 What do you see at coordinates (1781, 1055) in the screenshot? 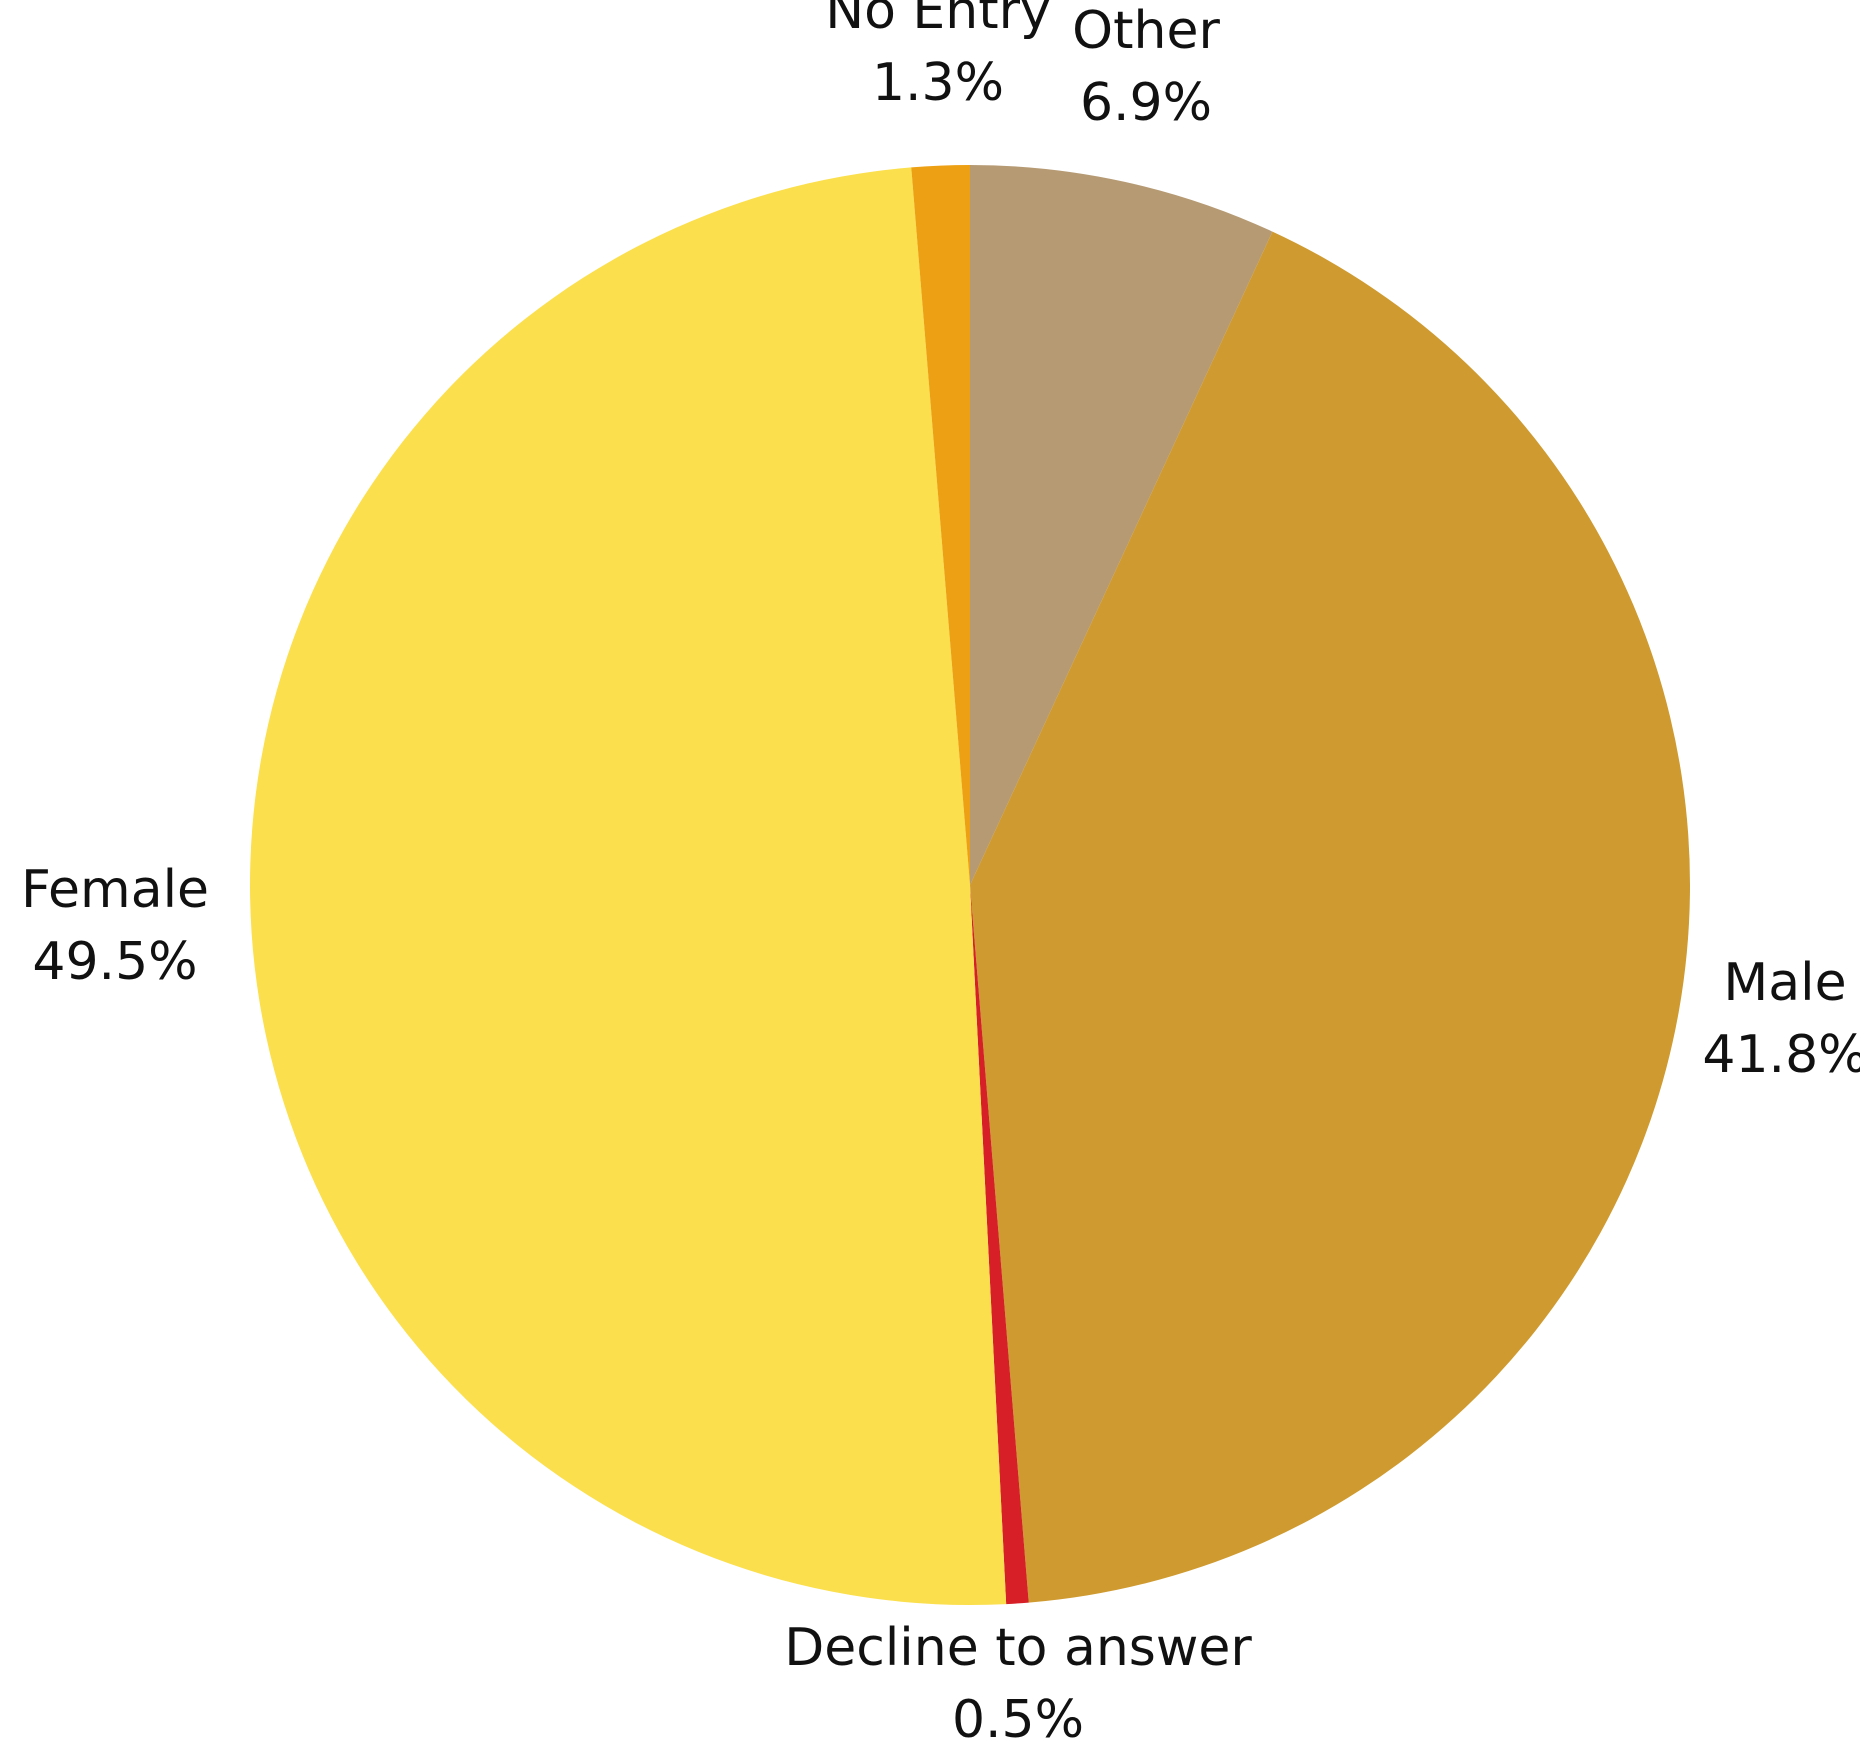
I see `slice-value-male: 41.8%` at bounding box center [1781, 1055].